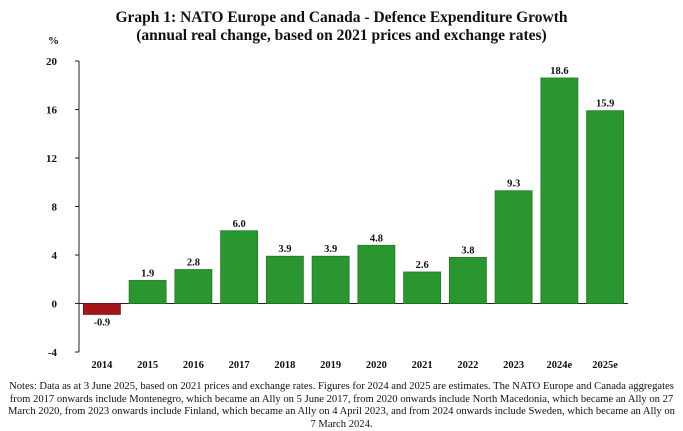 Image resolution: width=683 pixels, height=431 pixels. Describe the element at coordinates (193, 286) in the screenshot. I see `bar-2016` at that location.